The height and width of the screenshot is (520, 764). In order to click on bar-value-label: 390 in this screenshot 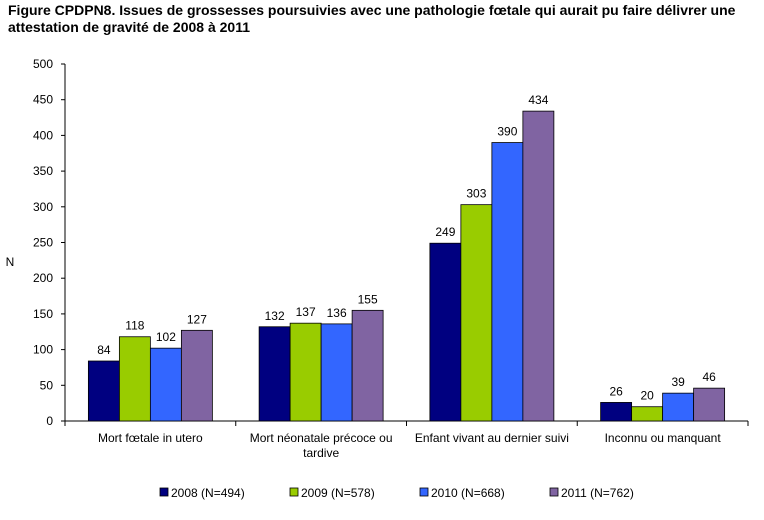, I will do `click(507, 132)`.